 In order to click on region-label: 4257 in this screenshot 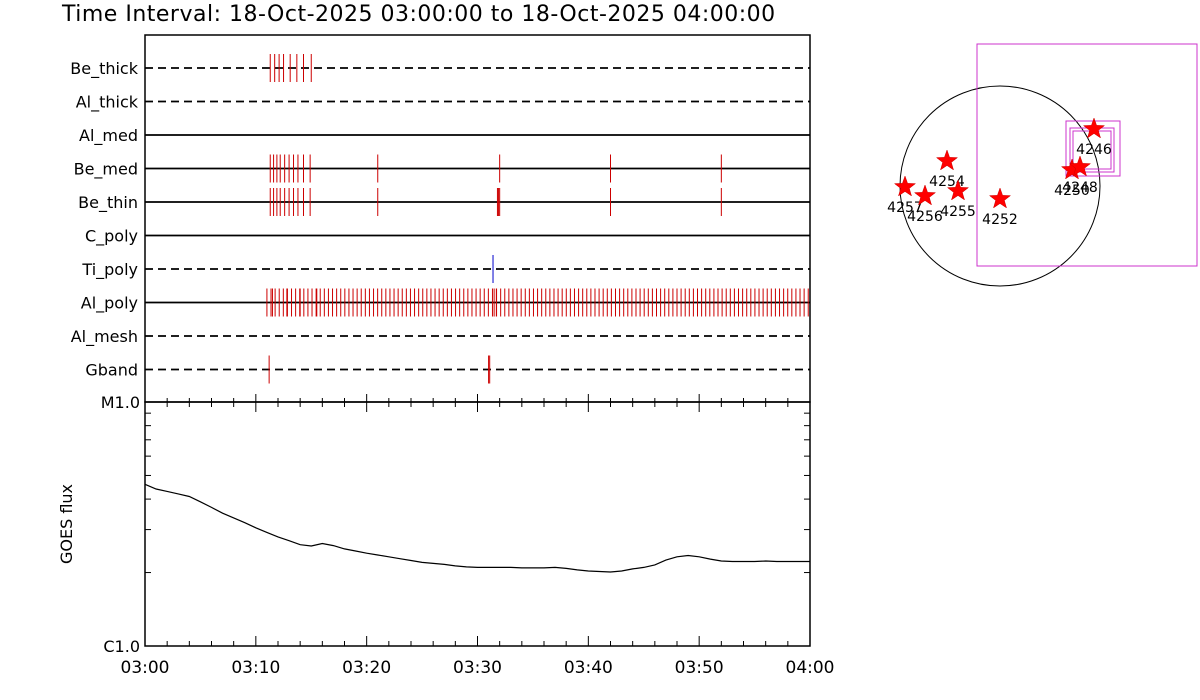, I will do `click(905, 208)`.